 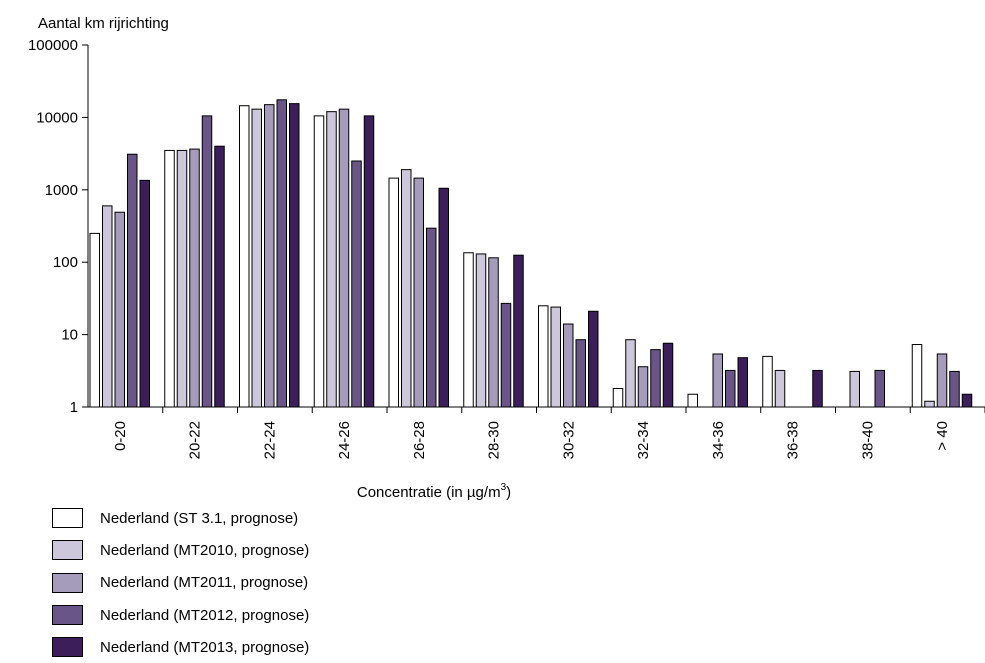 What do you see at coordinates (793, 440) in the screenshot?
I see `x-tick-label: 36-38` at bounding box center [793, 440].